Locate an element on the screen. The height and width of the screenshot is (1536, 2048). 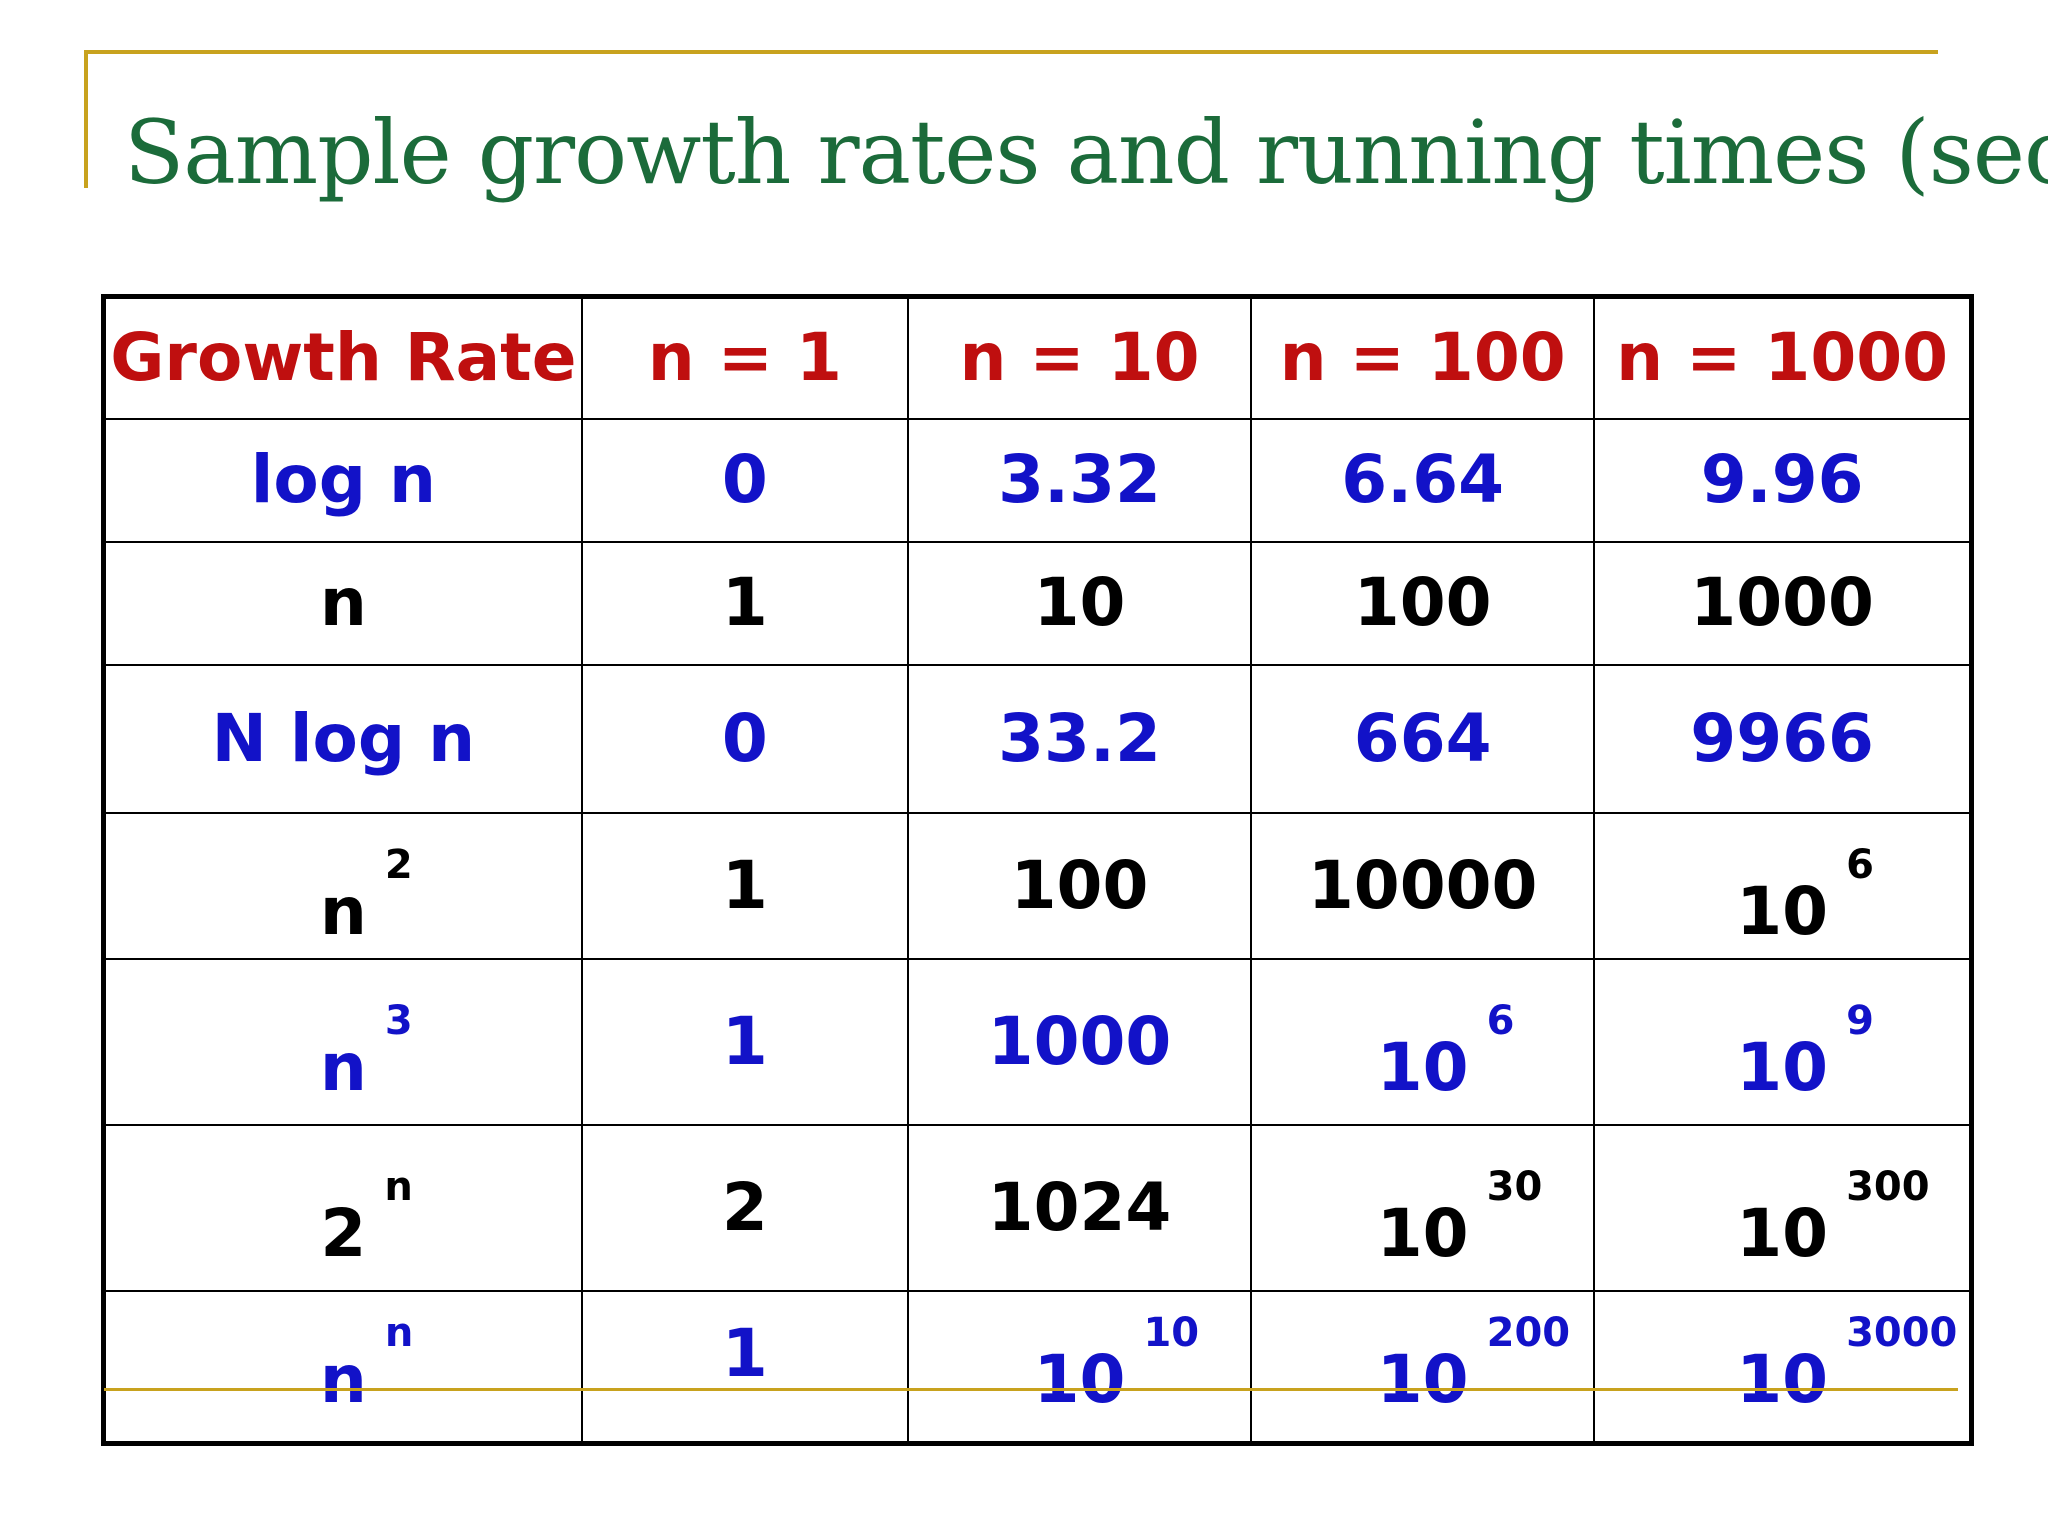
cell-base: 664 is located at coordinates (1422, 738).